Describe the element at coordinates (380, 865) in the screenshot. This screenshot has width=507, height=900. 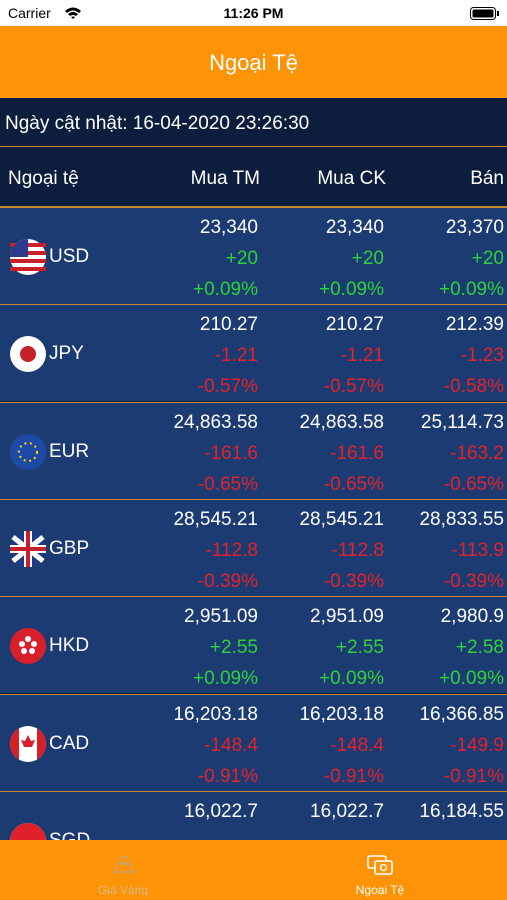
I see `currency-icon` at that location.